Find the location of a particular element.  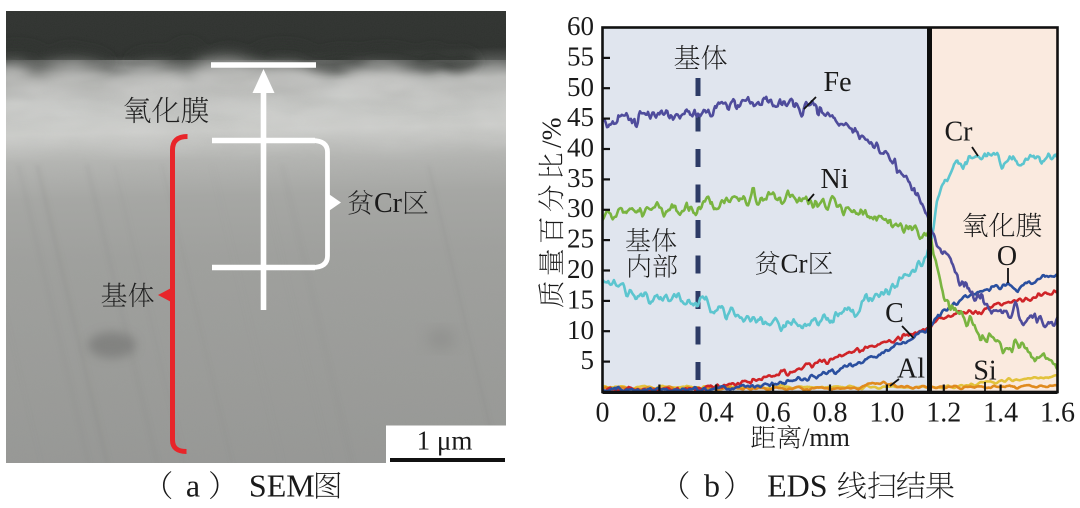

svg-text: 0.8 is located at coordinates (830, 413).